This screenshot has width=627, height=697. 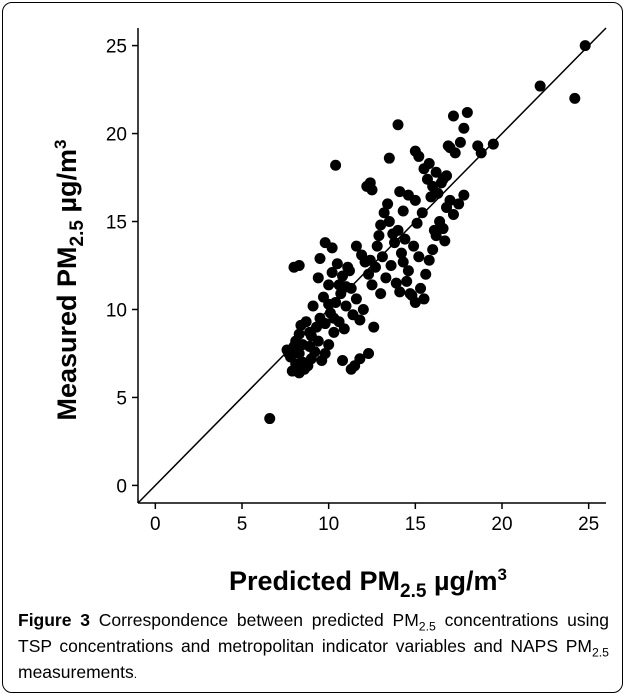 I want to click on x-tick-label: 10, so click(x=328, y=524).